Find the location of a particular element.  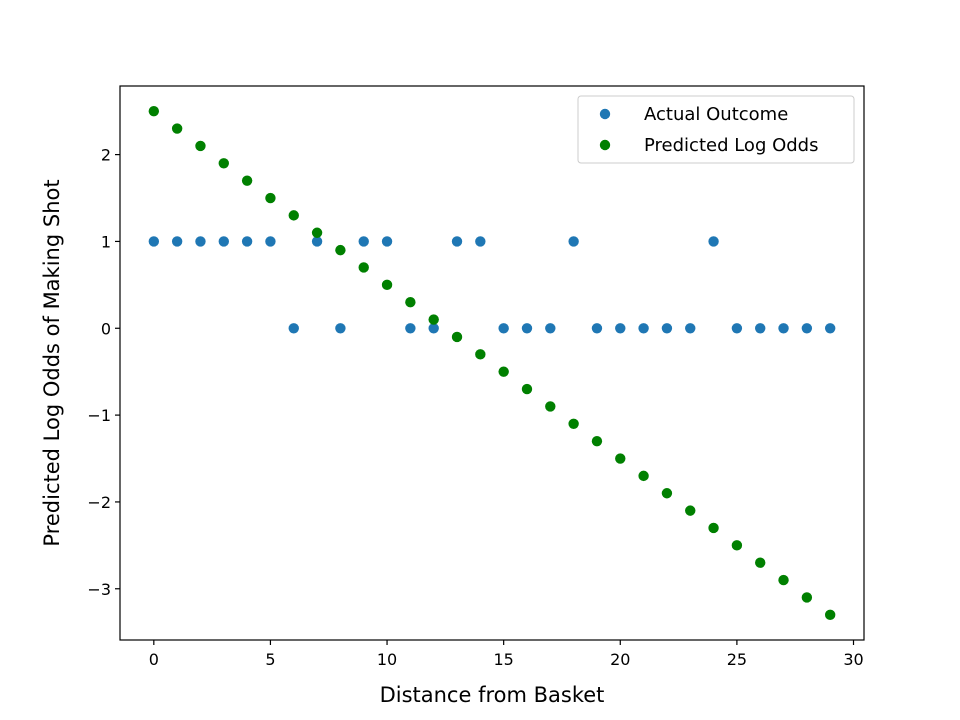

x-tick-label: 0 is located at coordinates (154, 659).